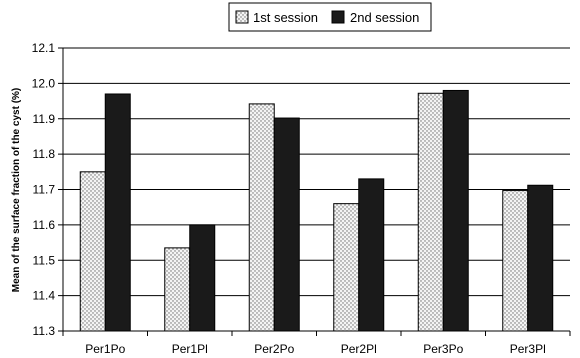  Describe the element at coordinates (384, 17) in the screenshot. I see `legend-label-2nd-session: 2nd session` at that location.